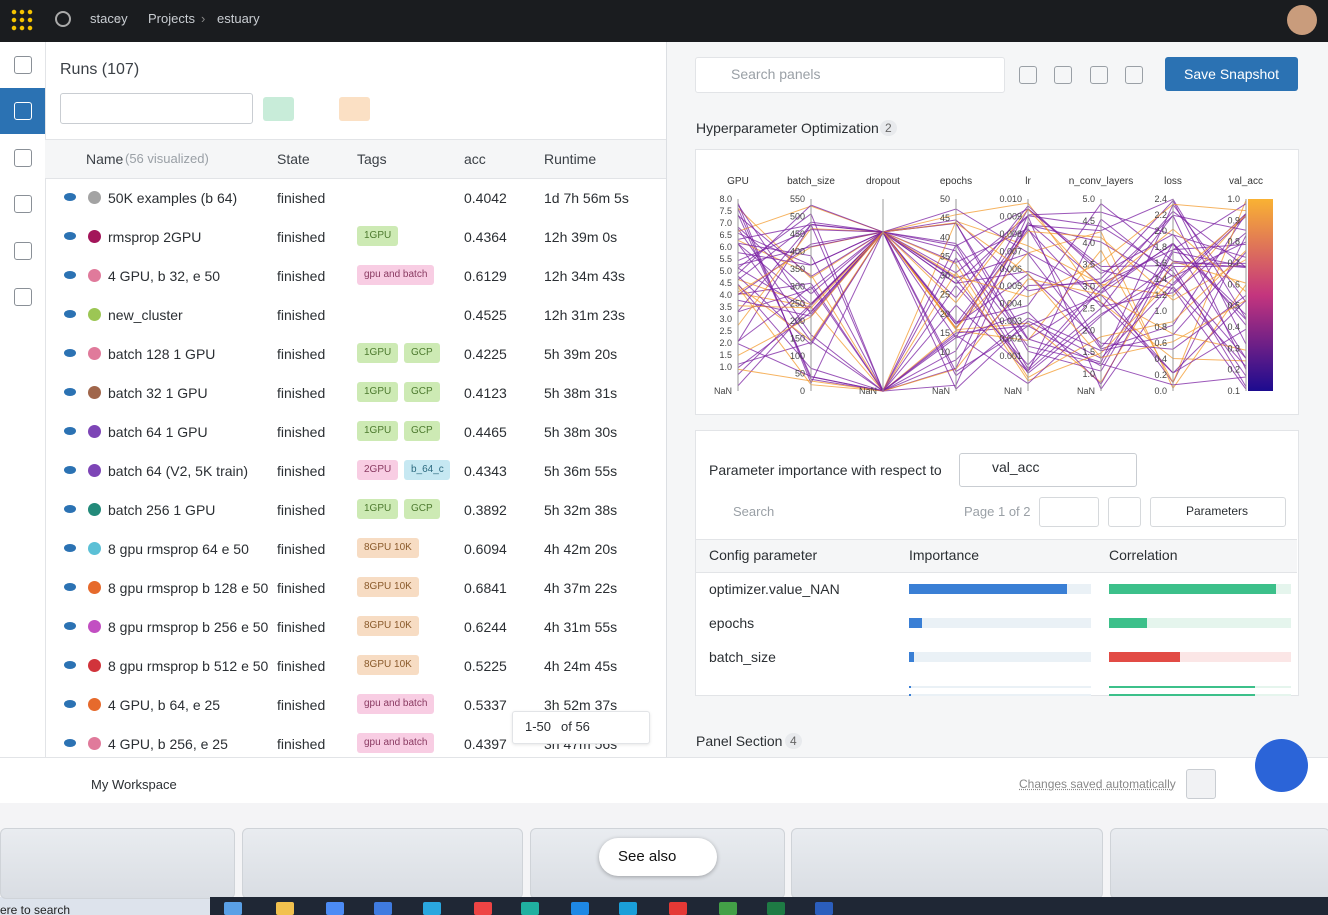 The width and height of the screenshot is (1328, 915). I want to click on logo, so click(22, 20).